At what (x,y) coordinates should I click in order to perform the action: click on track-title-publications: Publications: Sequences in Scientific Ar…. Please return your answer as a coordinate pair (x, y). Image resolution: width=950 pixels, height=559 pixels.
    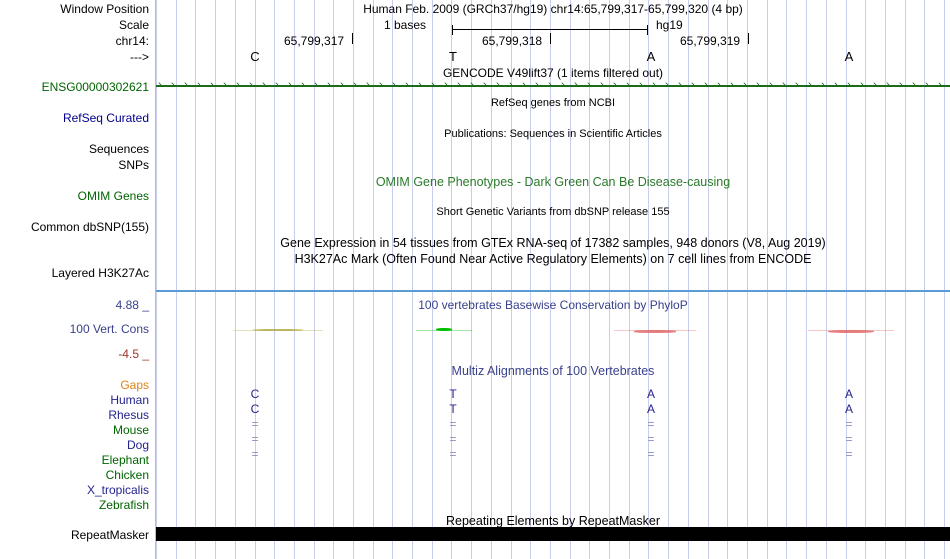
    Looking at the image, I should click on (553, 134).